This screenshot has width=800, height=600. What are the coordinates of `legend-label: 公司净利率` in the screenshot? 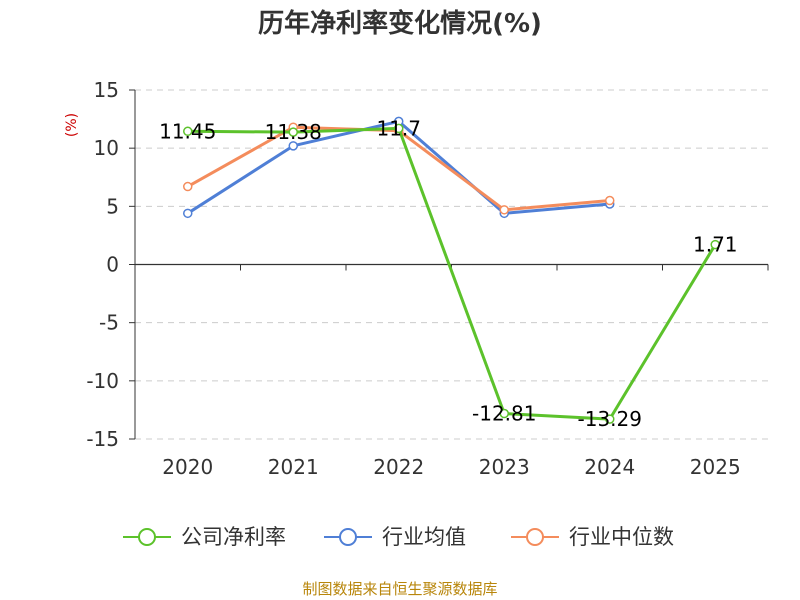 It's located at (233, 537).